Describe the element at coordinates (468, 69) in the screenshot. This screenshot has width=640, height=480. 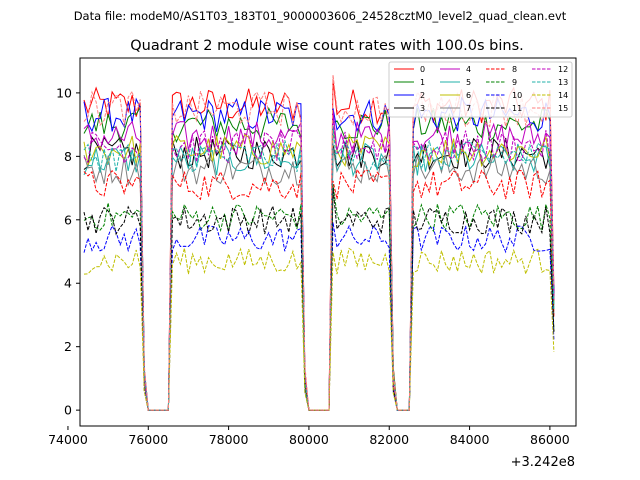
I see `legend-label-4: 4` at that location.